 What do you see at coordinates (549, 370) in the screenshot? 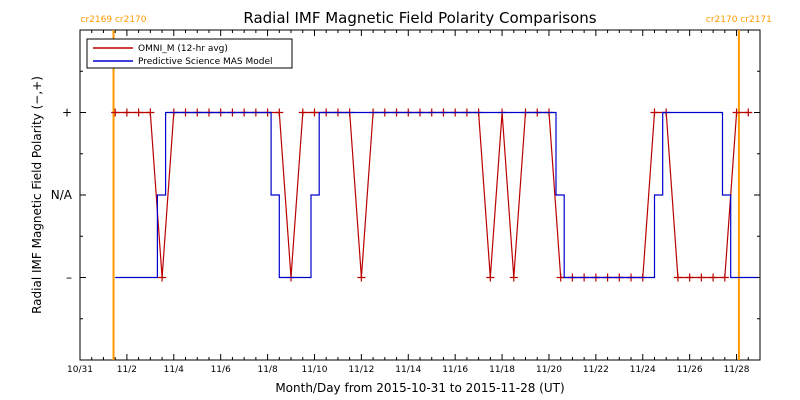
I see `x-tick-label: 11/20` at bounding box center [549, 370].